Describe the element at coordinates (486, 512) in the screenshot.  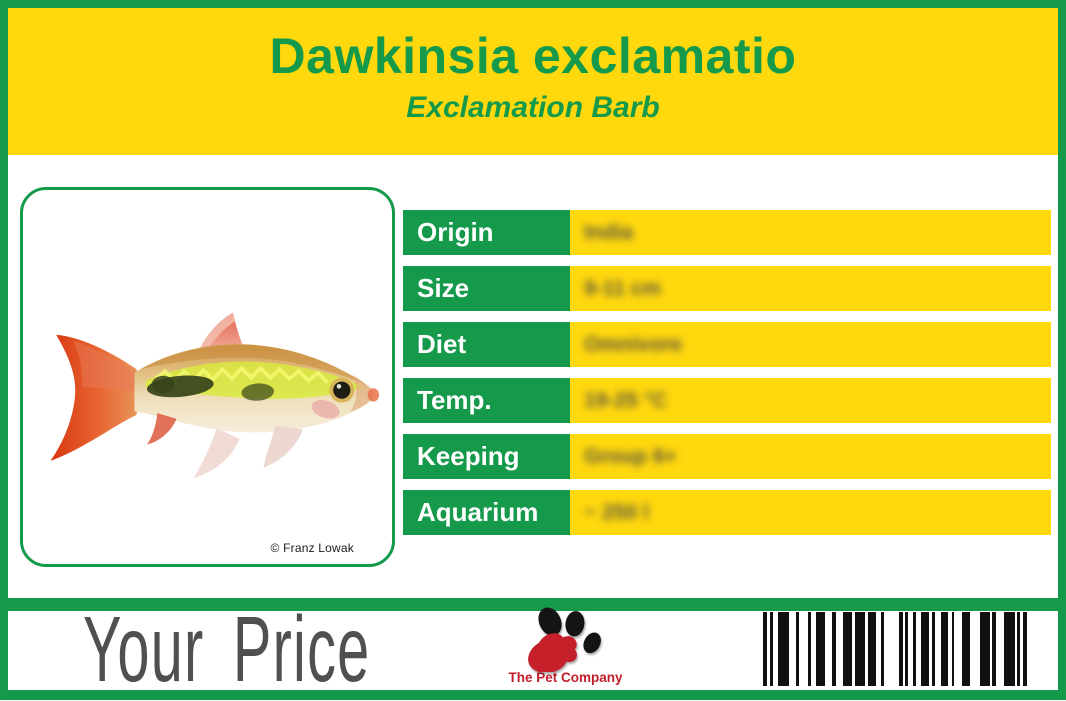
I see `spec-label: Aquarium` at that location.